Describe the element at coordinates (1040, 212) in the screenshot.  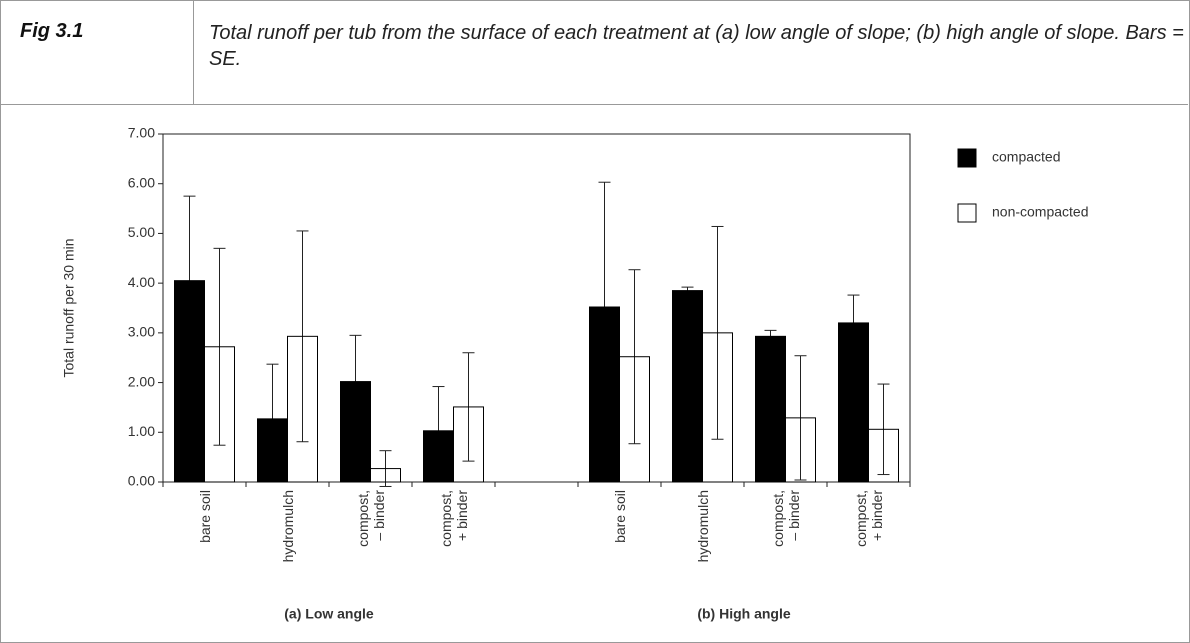
I see `legend-label: non-compacted` at that location.